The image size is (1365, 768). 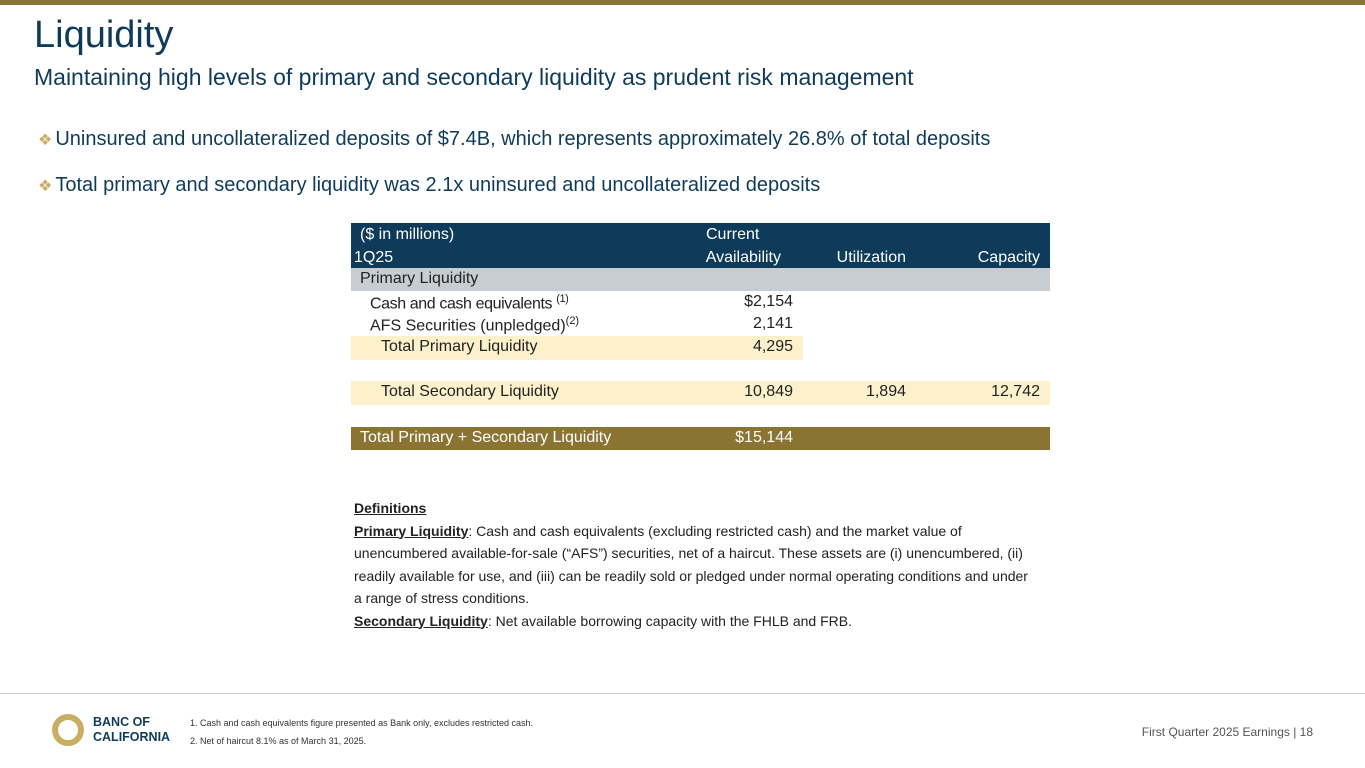 I want to click on col-availability-line2: Availability, so click(x=743, y=257).